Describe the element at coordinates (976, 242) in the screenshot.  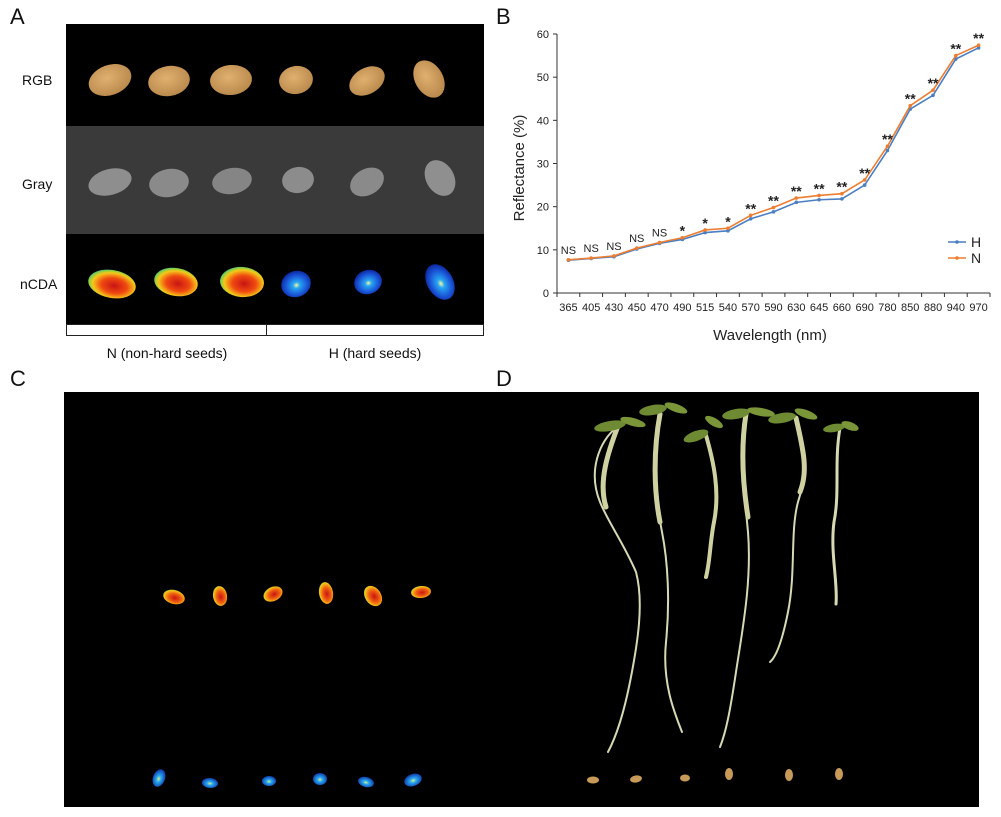
I see `legend-label: H` at that location.